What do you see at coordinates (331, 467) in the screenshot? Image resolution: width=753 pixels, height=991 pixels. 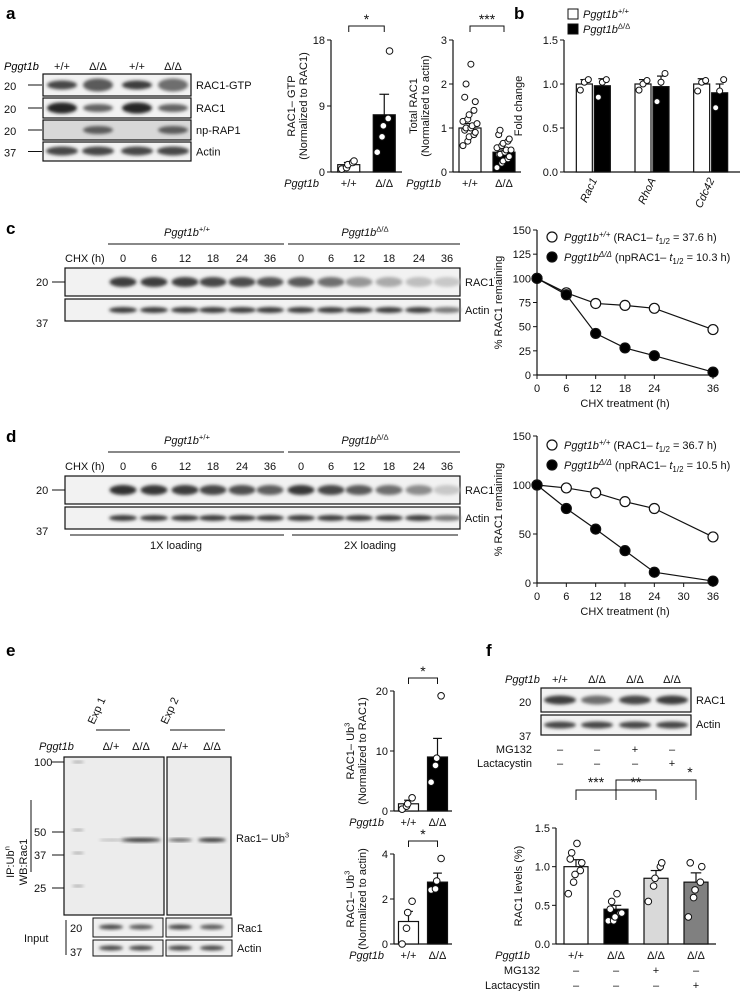 I see `time-label: 6` at bounding box center [331, 467].